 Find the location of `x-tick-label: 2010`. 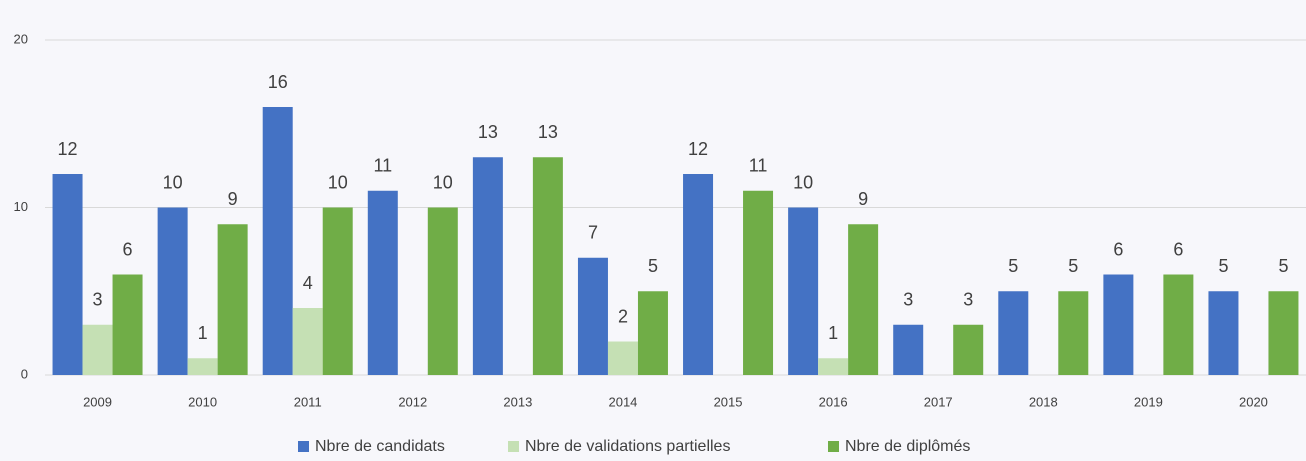

x-tick-label: 2010 is located at coordinates (202, 401).